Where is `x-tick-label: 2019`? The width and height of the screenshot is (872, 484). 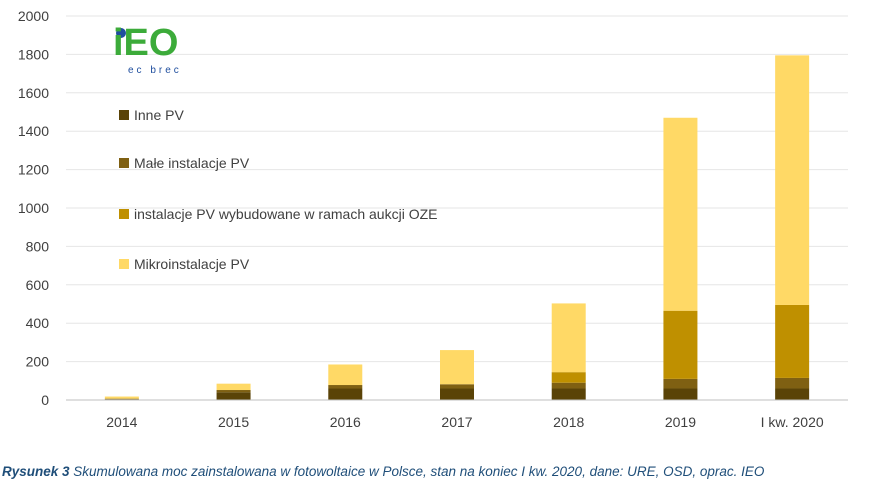 x-tick-label: 2019 is located at coordinates (680, 422).